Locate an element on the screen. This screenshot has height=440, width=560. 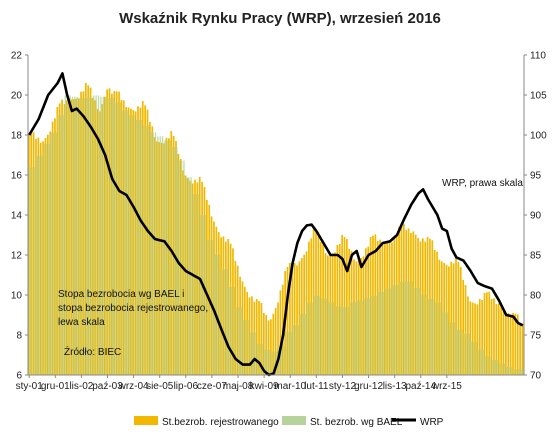
right-tick-label: 90 is located at coordinates (536, 216).